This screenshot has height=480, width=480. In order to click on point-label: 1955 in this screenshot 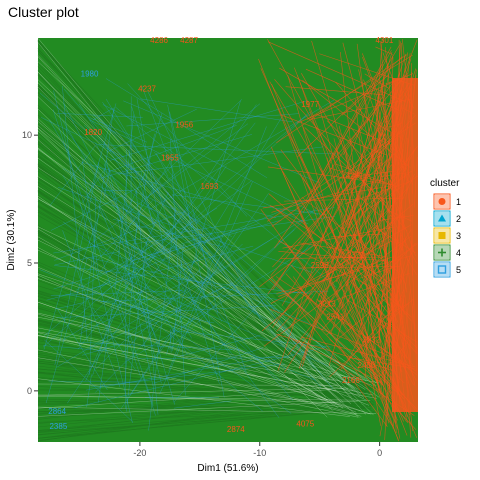, I will do `click(170, 158)`.